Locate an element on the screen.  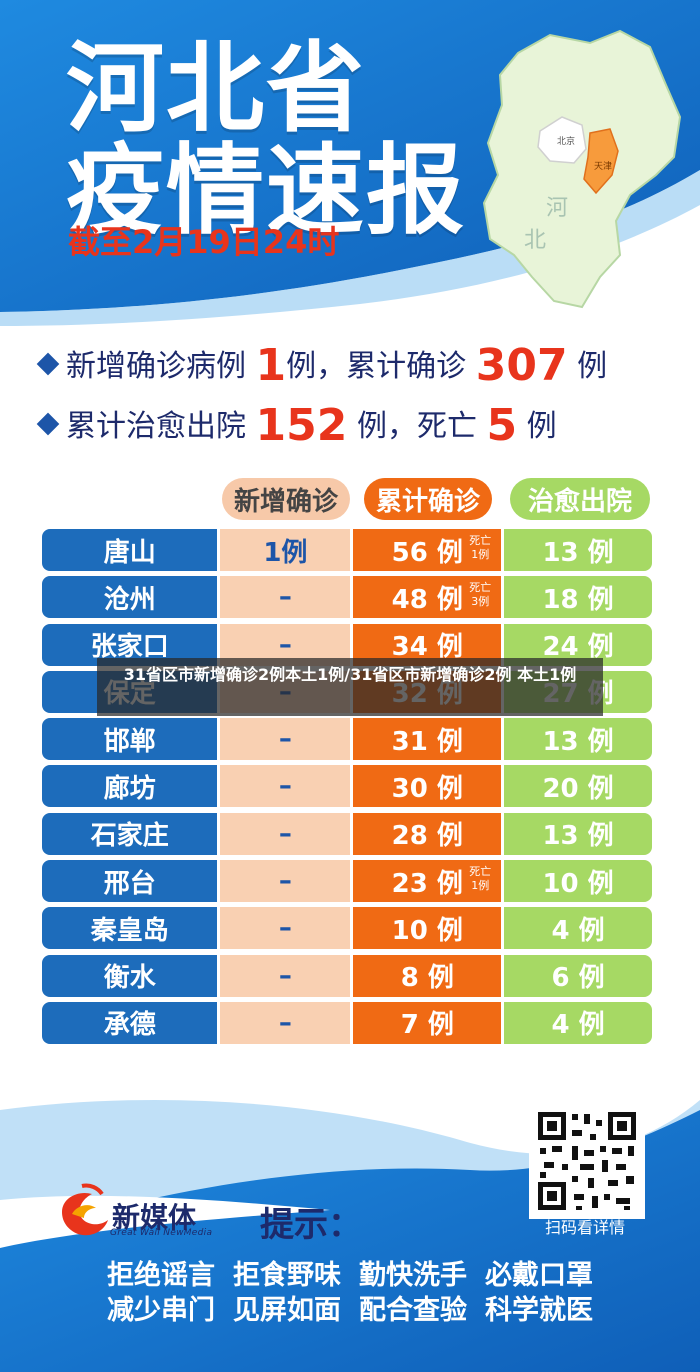
total-cases-cell: 31 例 is located at coordinates (427, 739).